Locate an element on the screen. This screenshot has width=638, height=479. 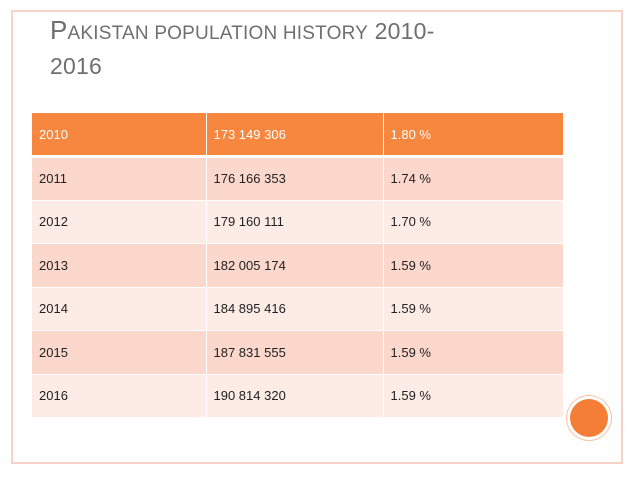
table-row: 2010 173 149 306 1.80 % is located at coordinates (297, 135).